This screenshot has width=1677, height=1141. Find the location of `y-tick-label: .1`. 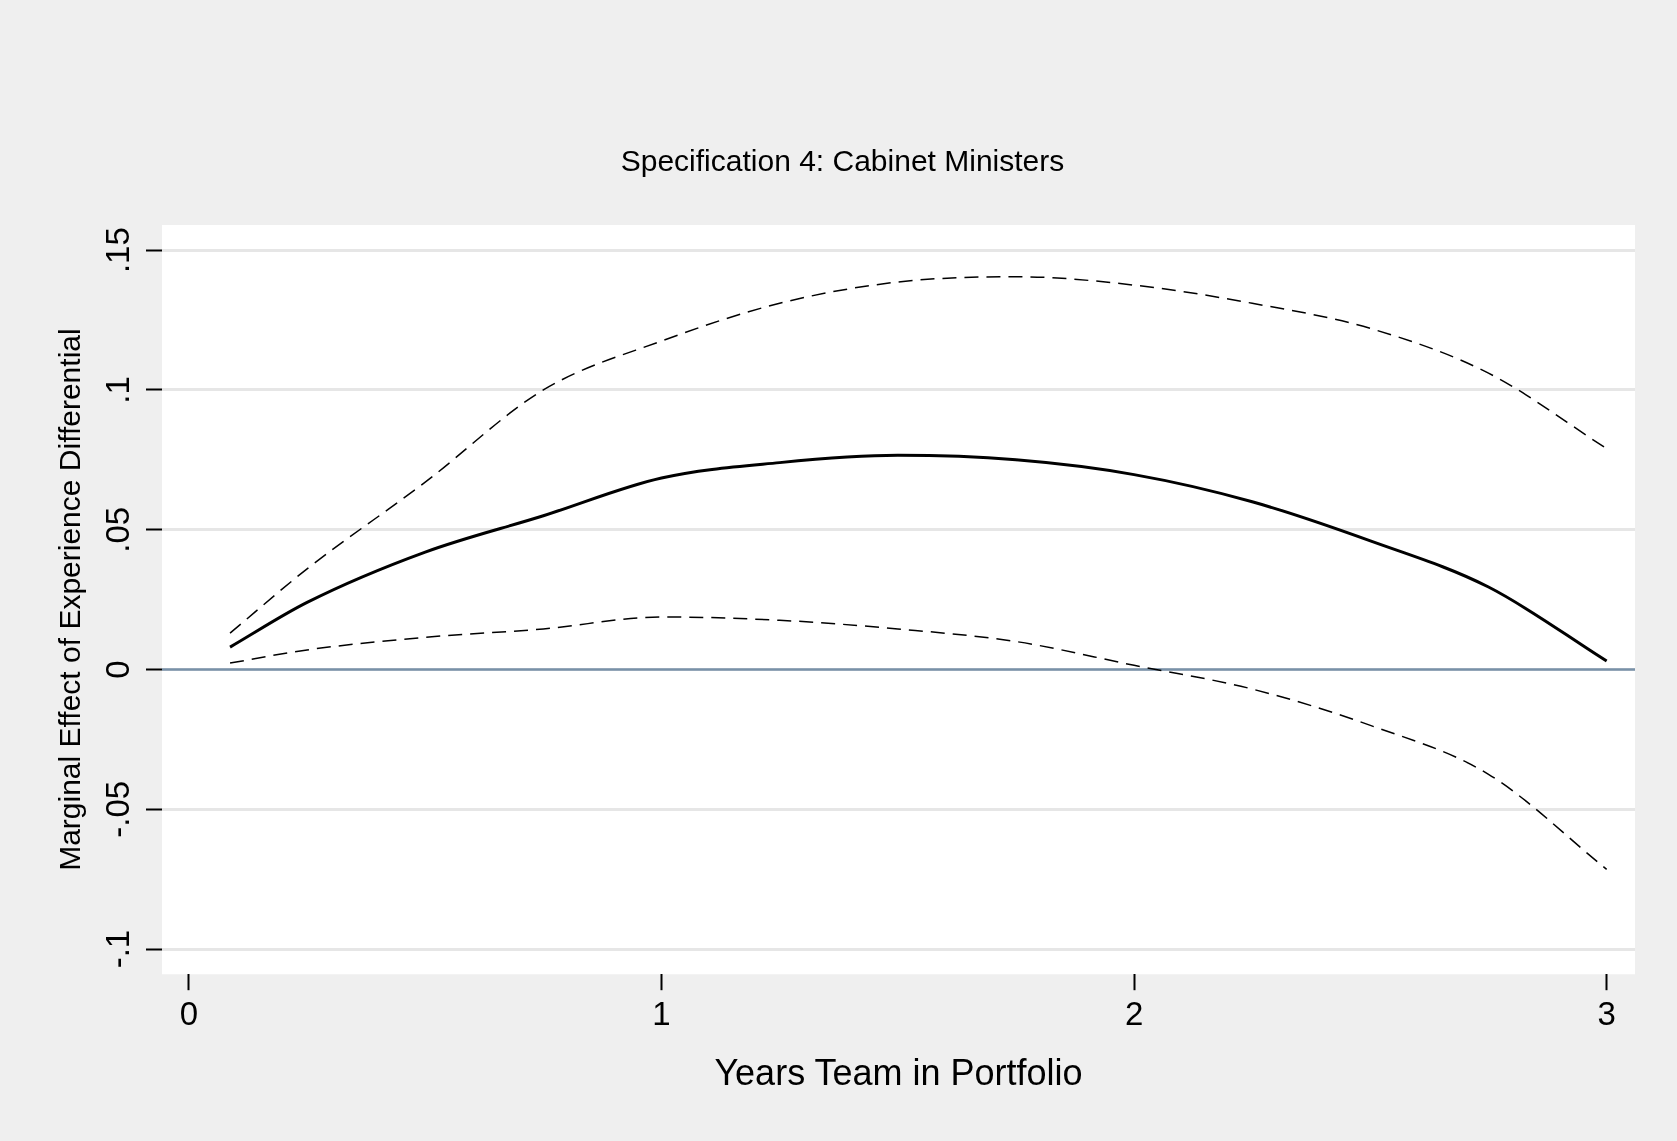

y-tick-label: .1 is located at coordinates (118, 390).